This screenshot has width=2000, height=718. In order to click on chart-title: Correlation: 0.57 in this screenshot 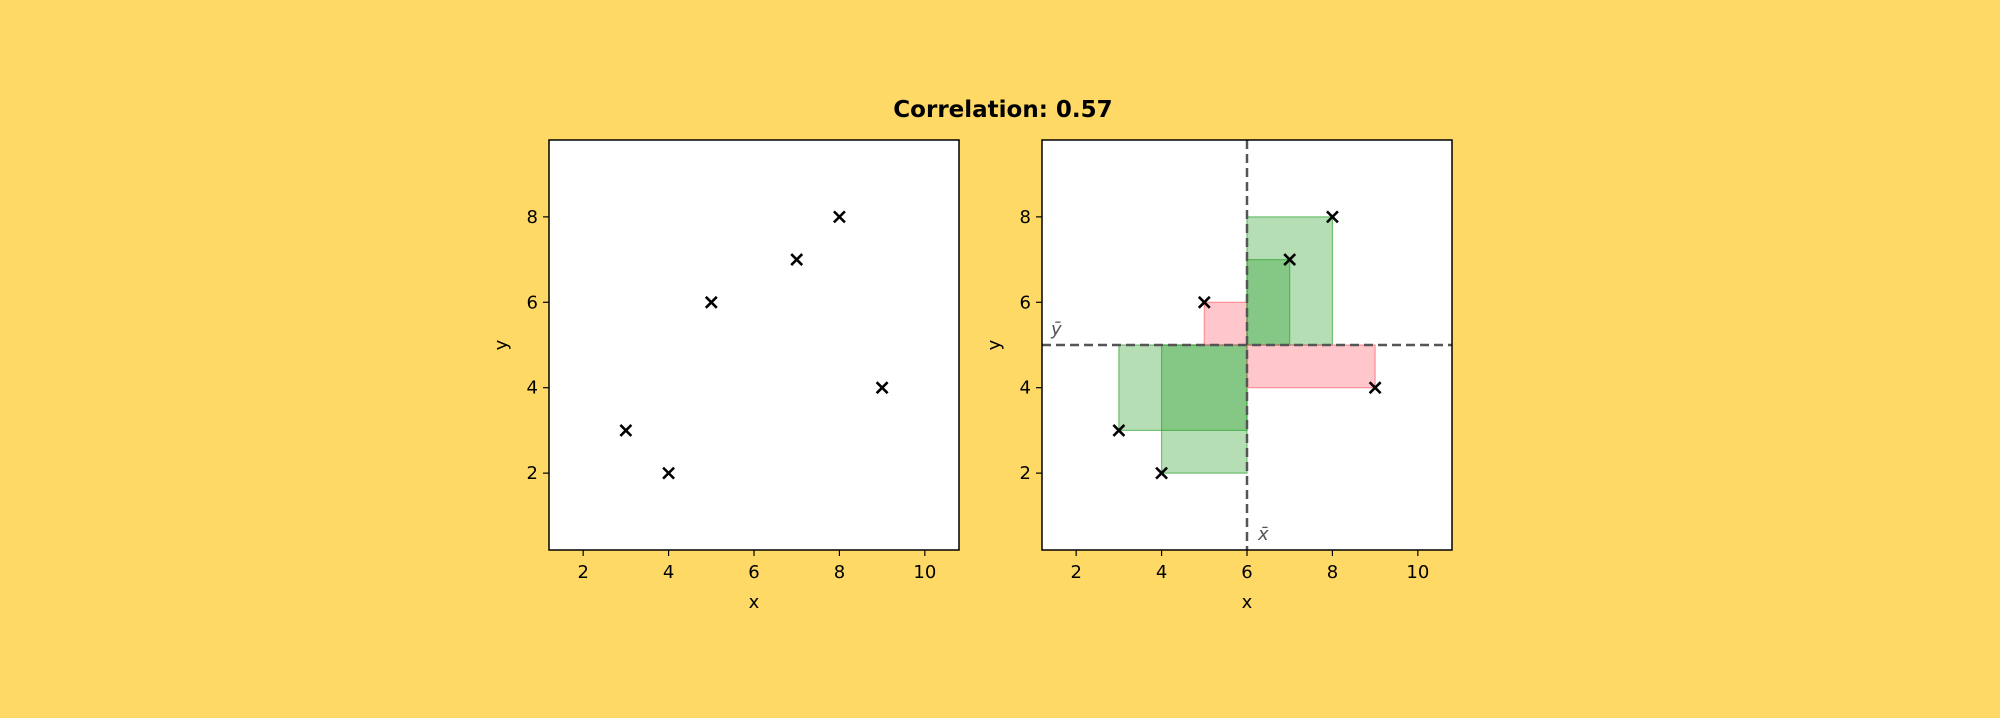, I will do `click(1002, 110)`.